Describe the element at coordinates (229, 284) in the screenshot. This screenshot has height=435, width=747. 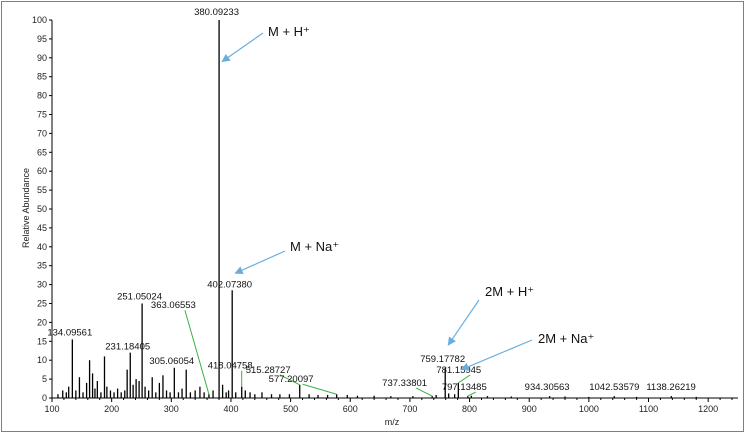
I see `peak-label: 402.07380` at that location.